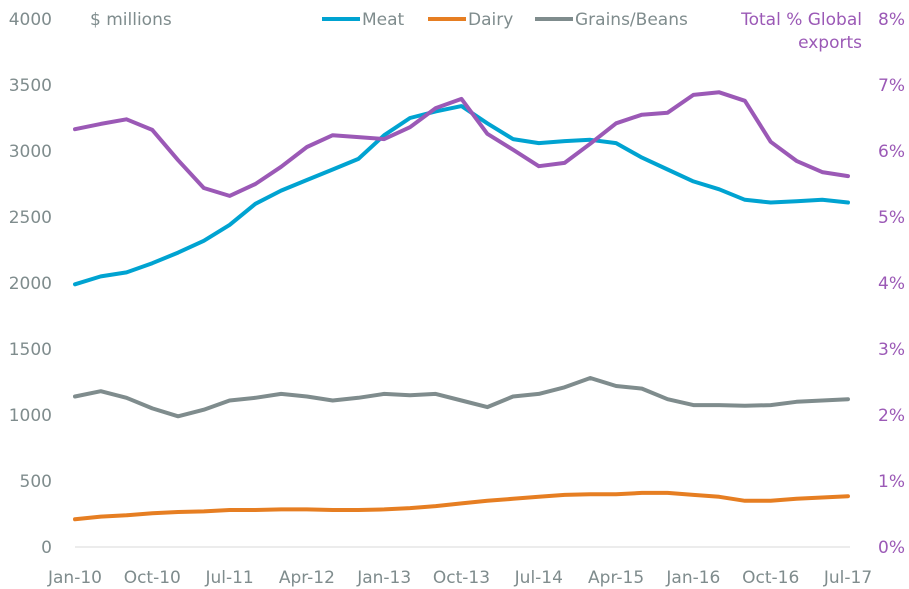 This screenshot has height=589, width=909. Describe the element at coordinates (891, 416) in the screenshot. I see `y2-tick-label: 2%` at that location.